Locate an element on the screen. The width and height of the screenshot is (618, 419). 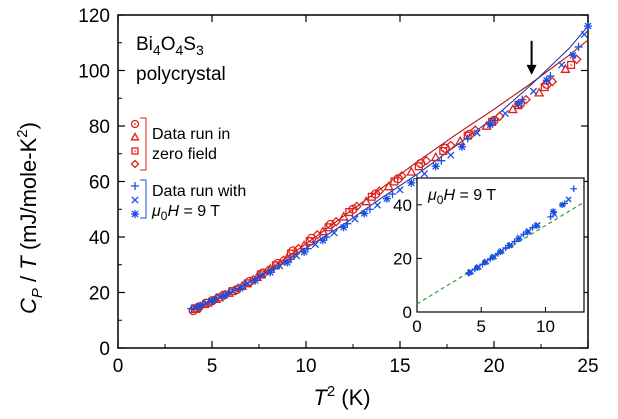
inset-x-tick-label: 10 is located at coordinates (545, 326).